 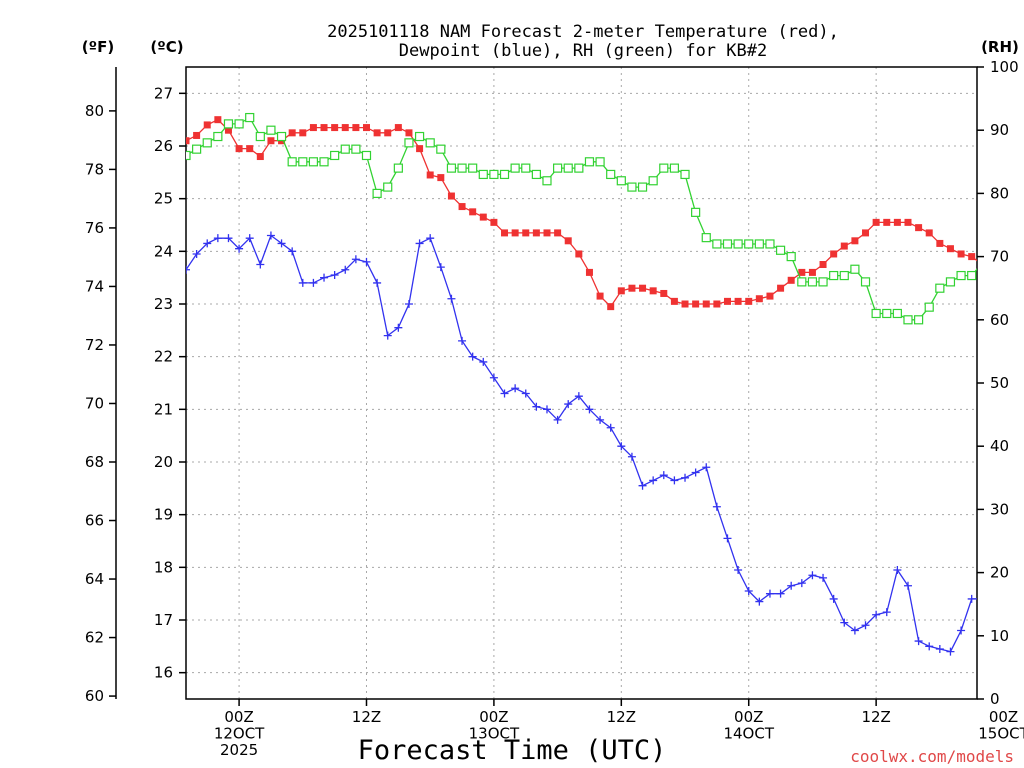 I want to click on time-tick-label: 12OCT, so click(x=239, y=734).